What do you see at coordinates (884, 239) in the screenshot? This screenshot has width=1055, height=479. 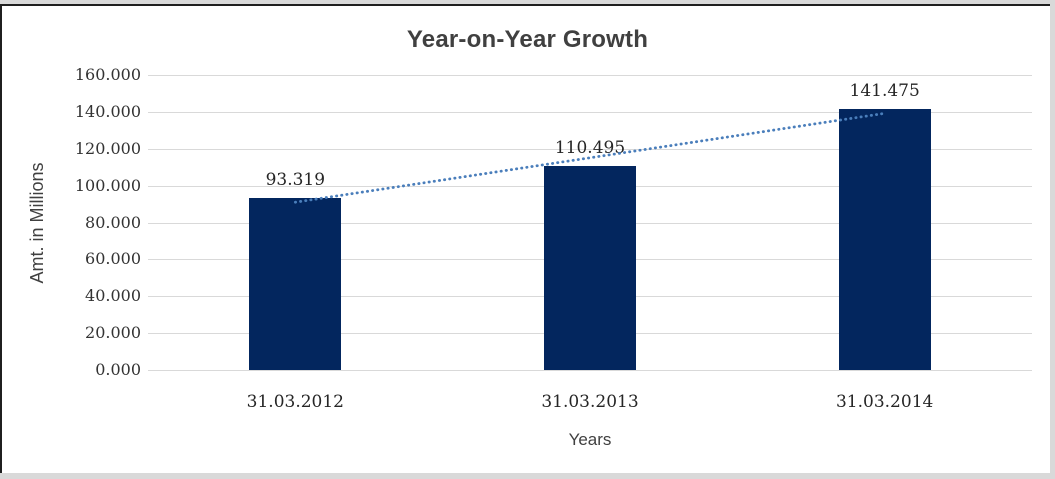 I see `bar-31.03.2014` at bounding box center [884, 239].